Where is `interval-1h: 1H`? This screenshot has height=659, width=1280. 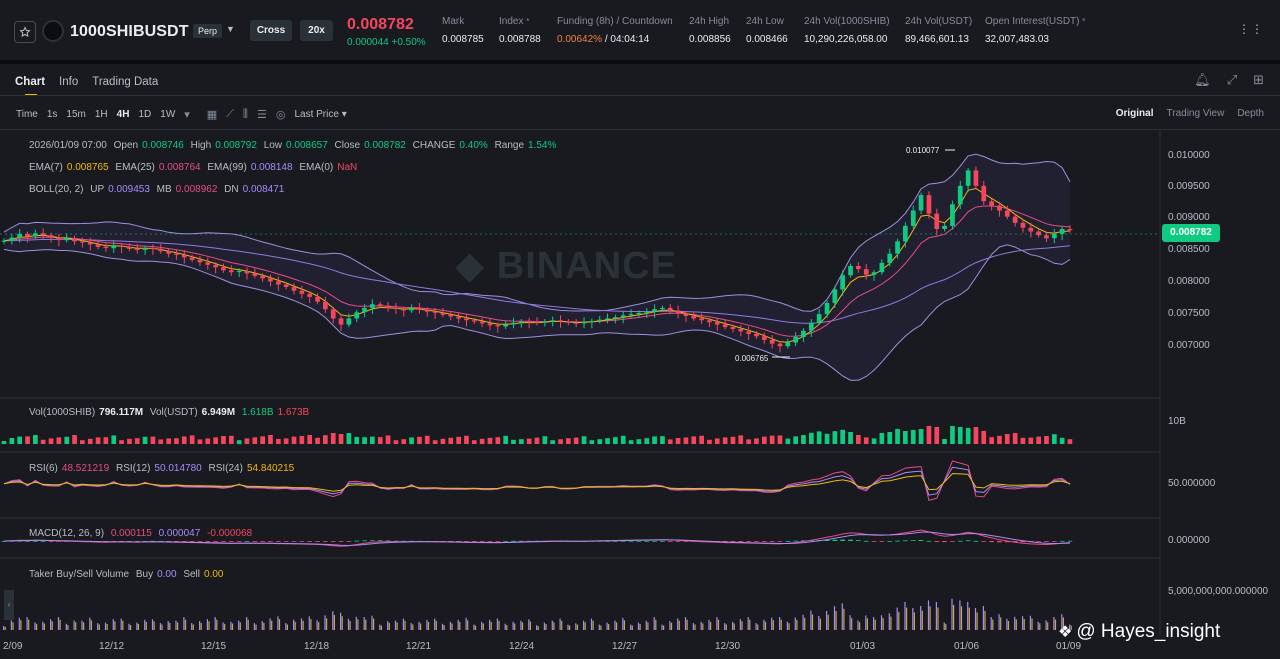 interval-1h: 1H is located at coordinates (101, 114).